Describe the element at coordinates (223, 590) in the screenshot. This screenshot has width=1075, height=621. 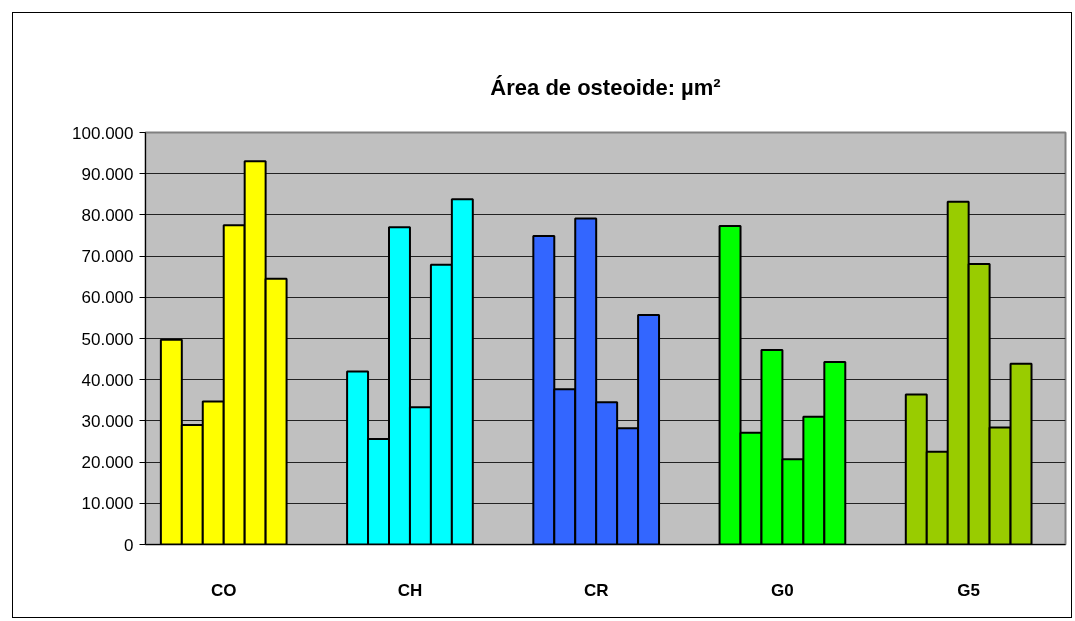
I see `x-tick-label: CO` at that location.